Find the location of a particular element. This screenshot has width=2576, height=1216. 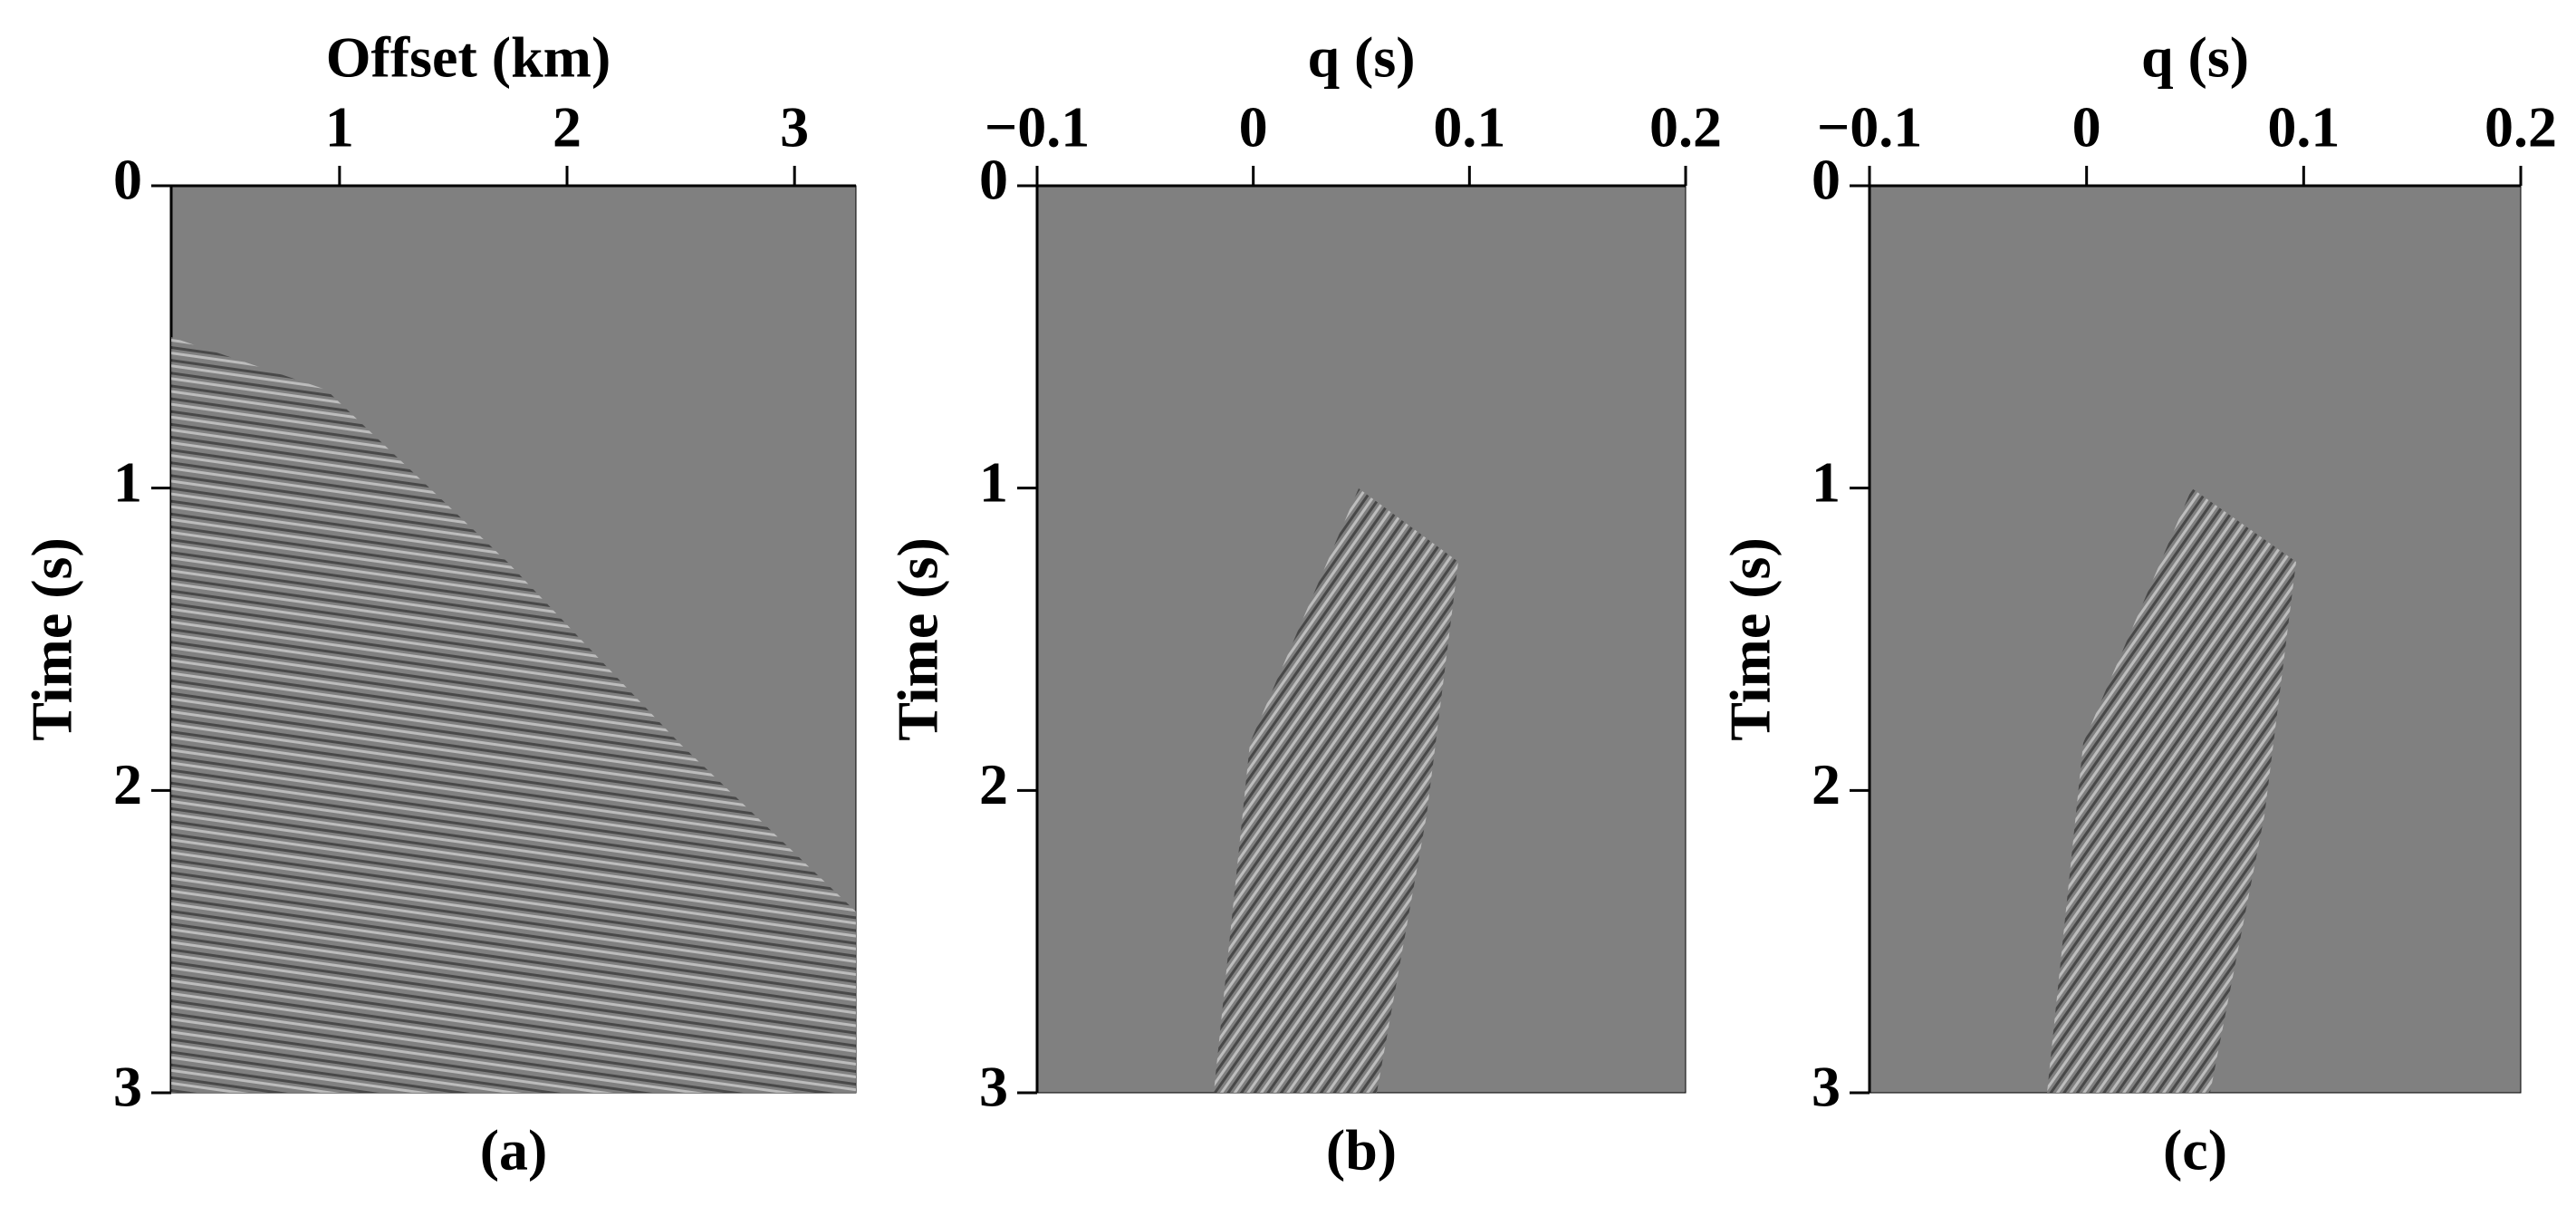

caption: (a) is located at coordinates (514, 1150).